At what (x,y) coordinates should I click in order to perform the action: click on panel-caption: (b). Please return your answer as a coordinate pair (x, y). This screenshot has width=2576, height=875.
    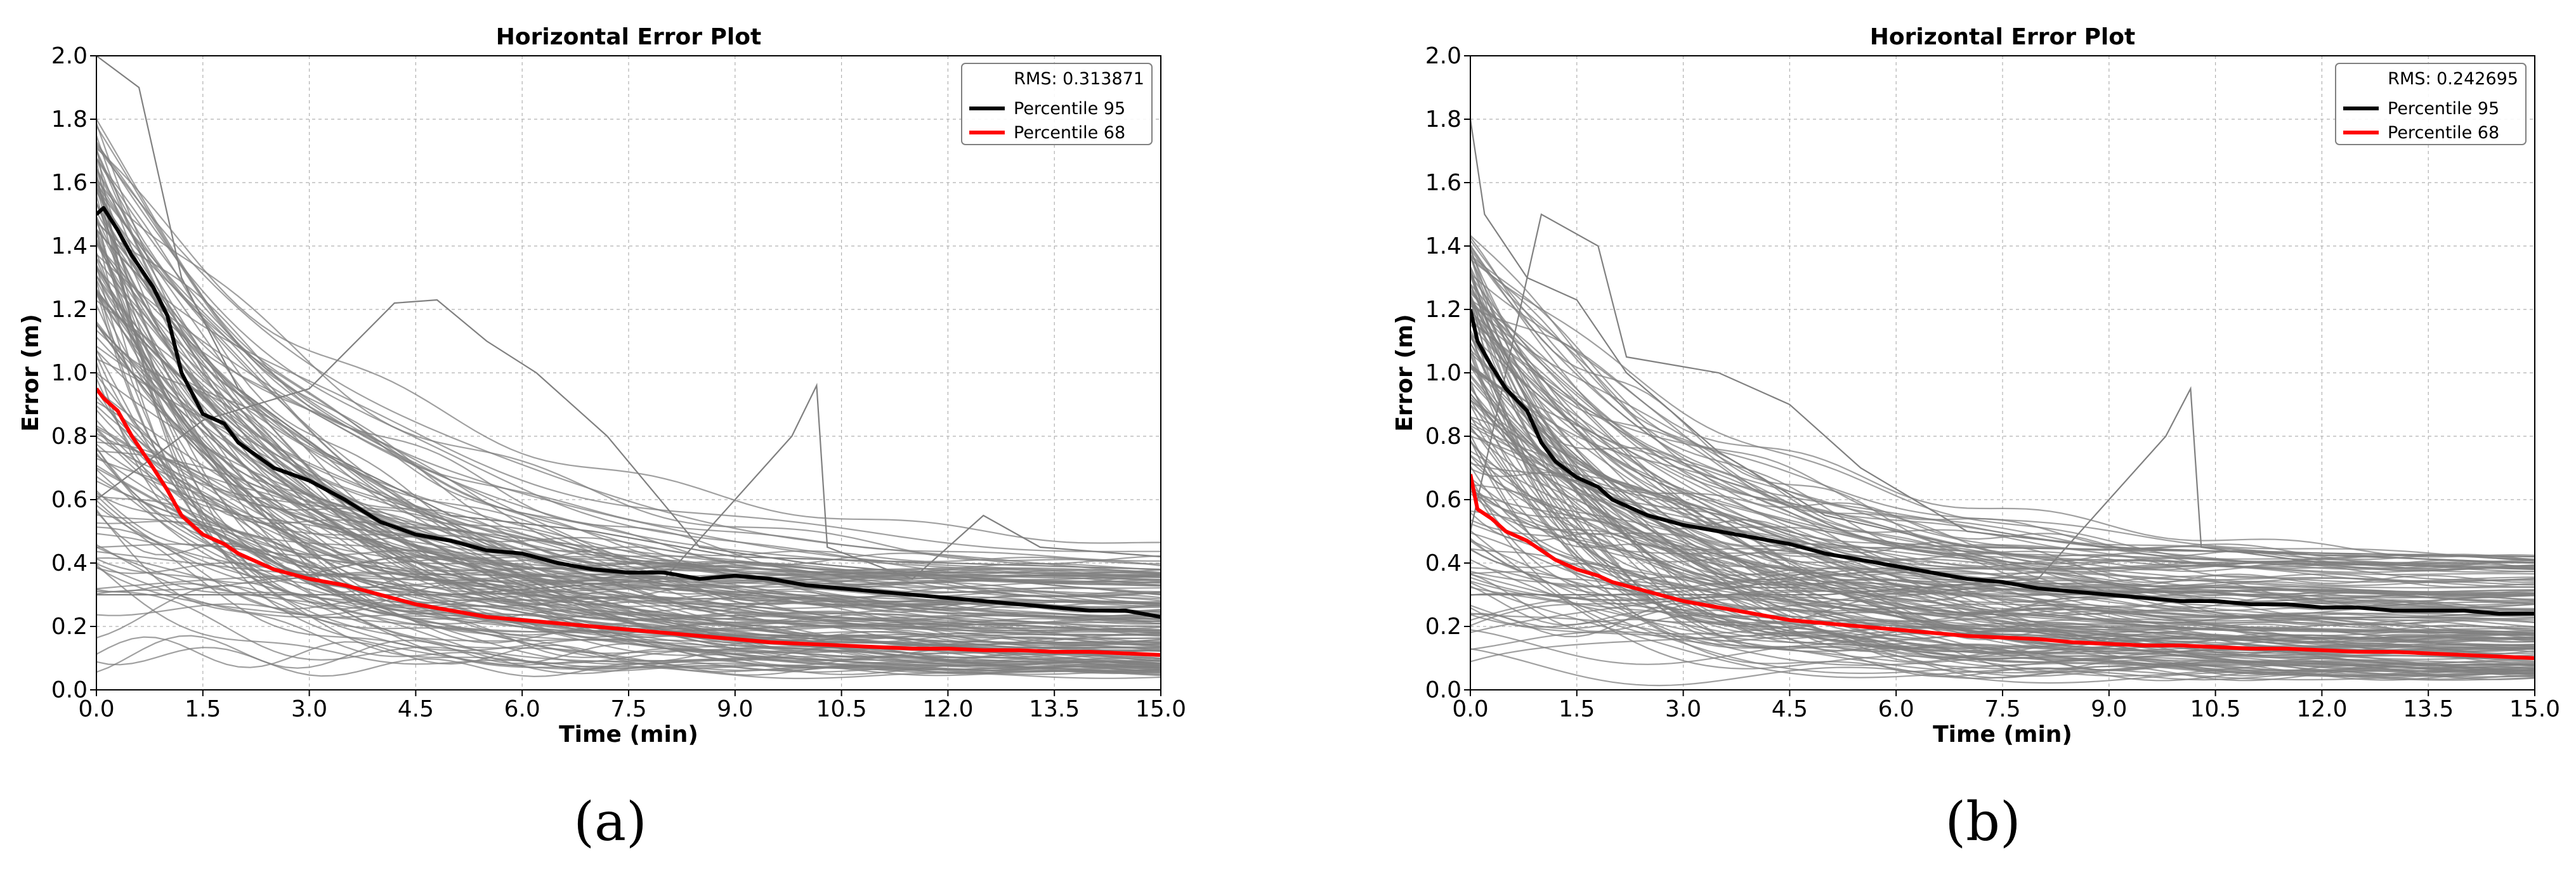
    Looking at the image, I should click on (1983, 822).